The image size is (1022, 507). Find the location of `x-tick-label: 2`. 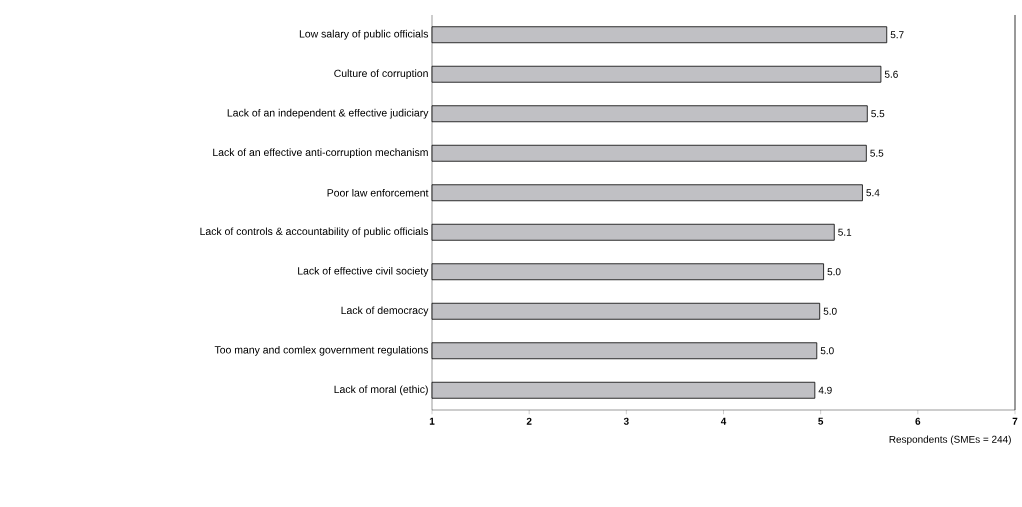

x-tick-label: 2 is located at coordinates (529, 421).